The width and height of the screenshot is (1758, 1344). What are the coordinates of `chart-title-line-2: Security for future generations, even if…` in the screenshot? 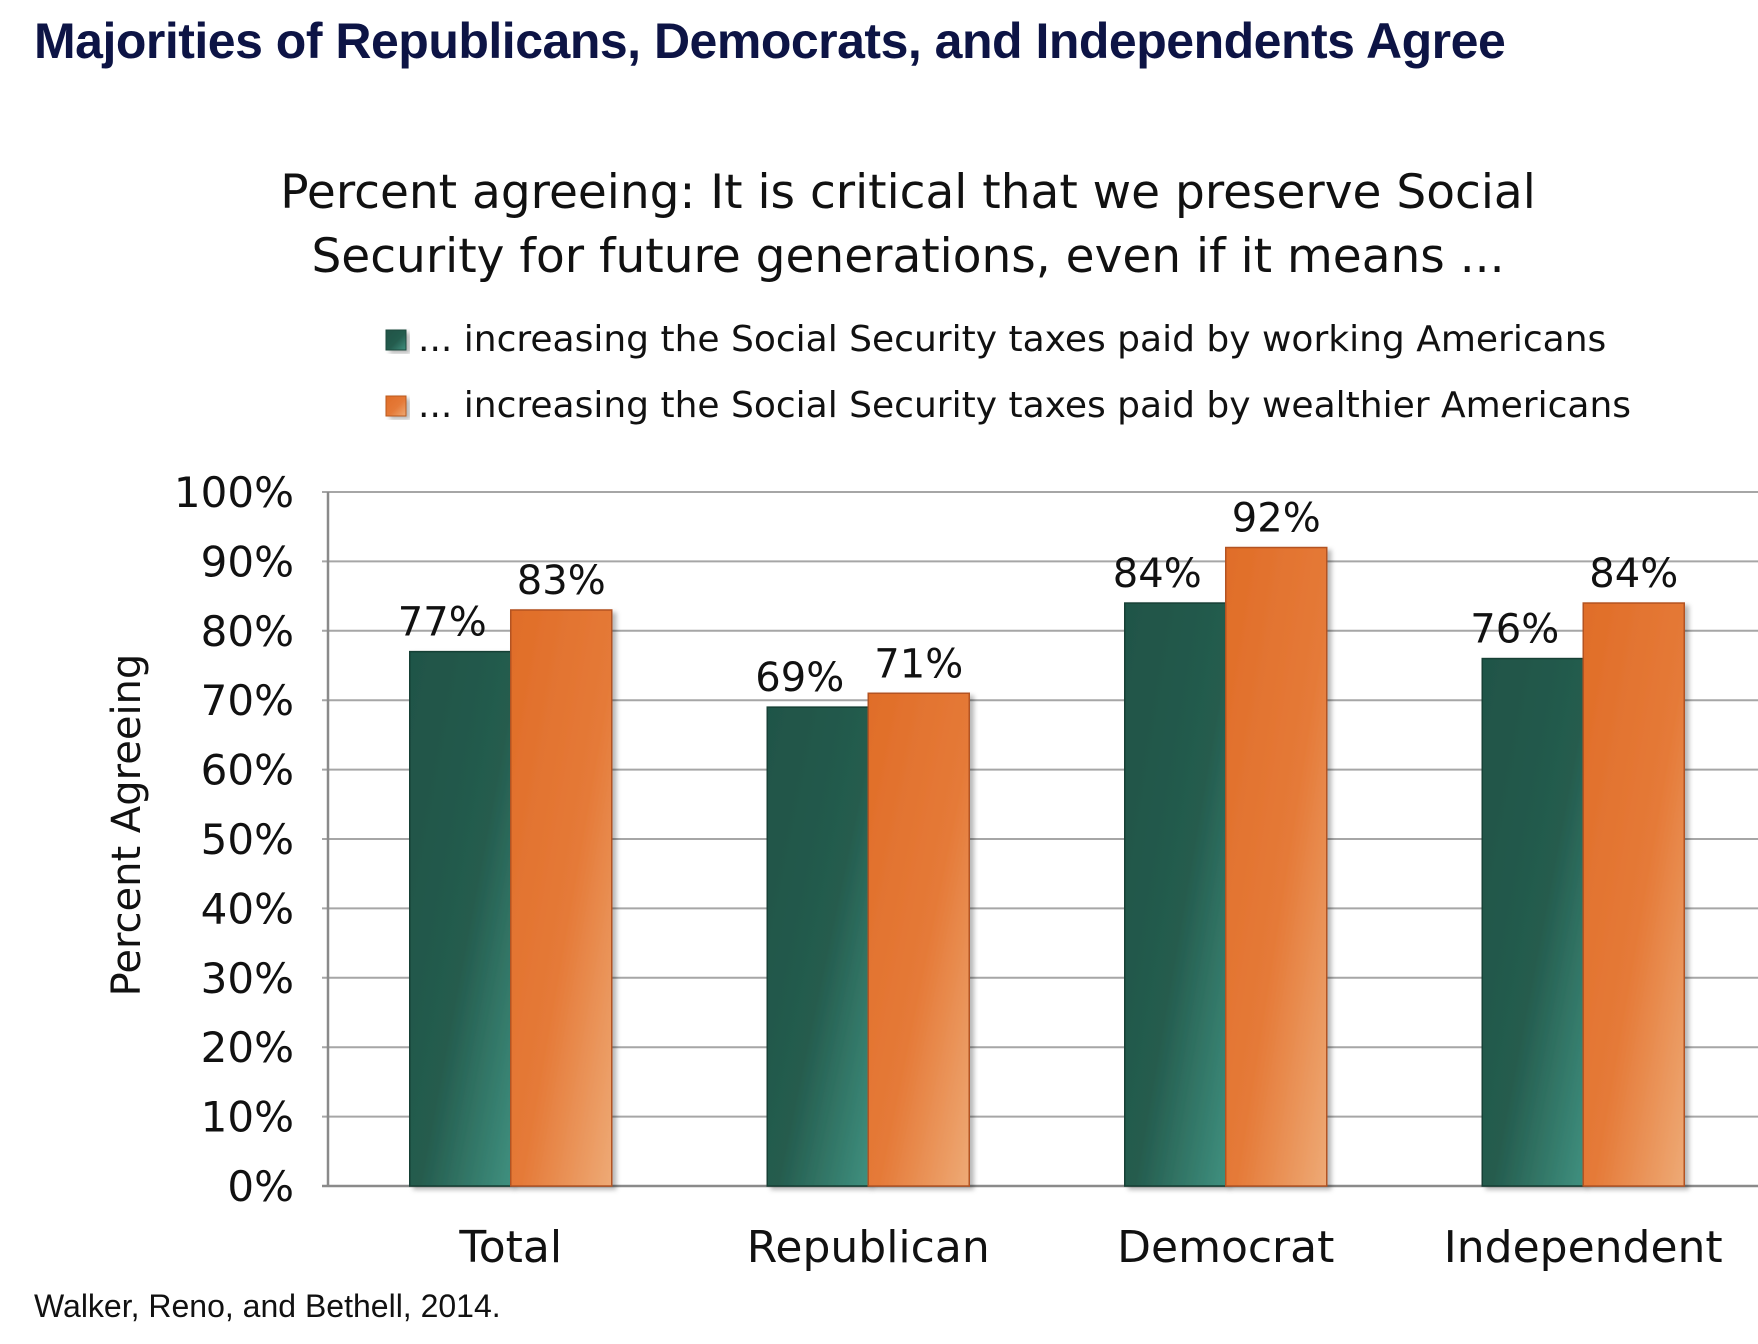 It's located at (907, 256).